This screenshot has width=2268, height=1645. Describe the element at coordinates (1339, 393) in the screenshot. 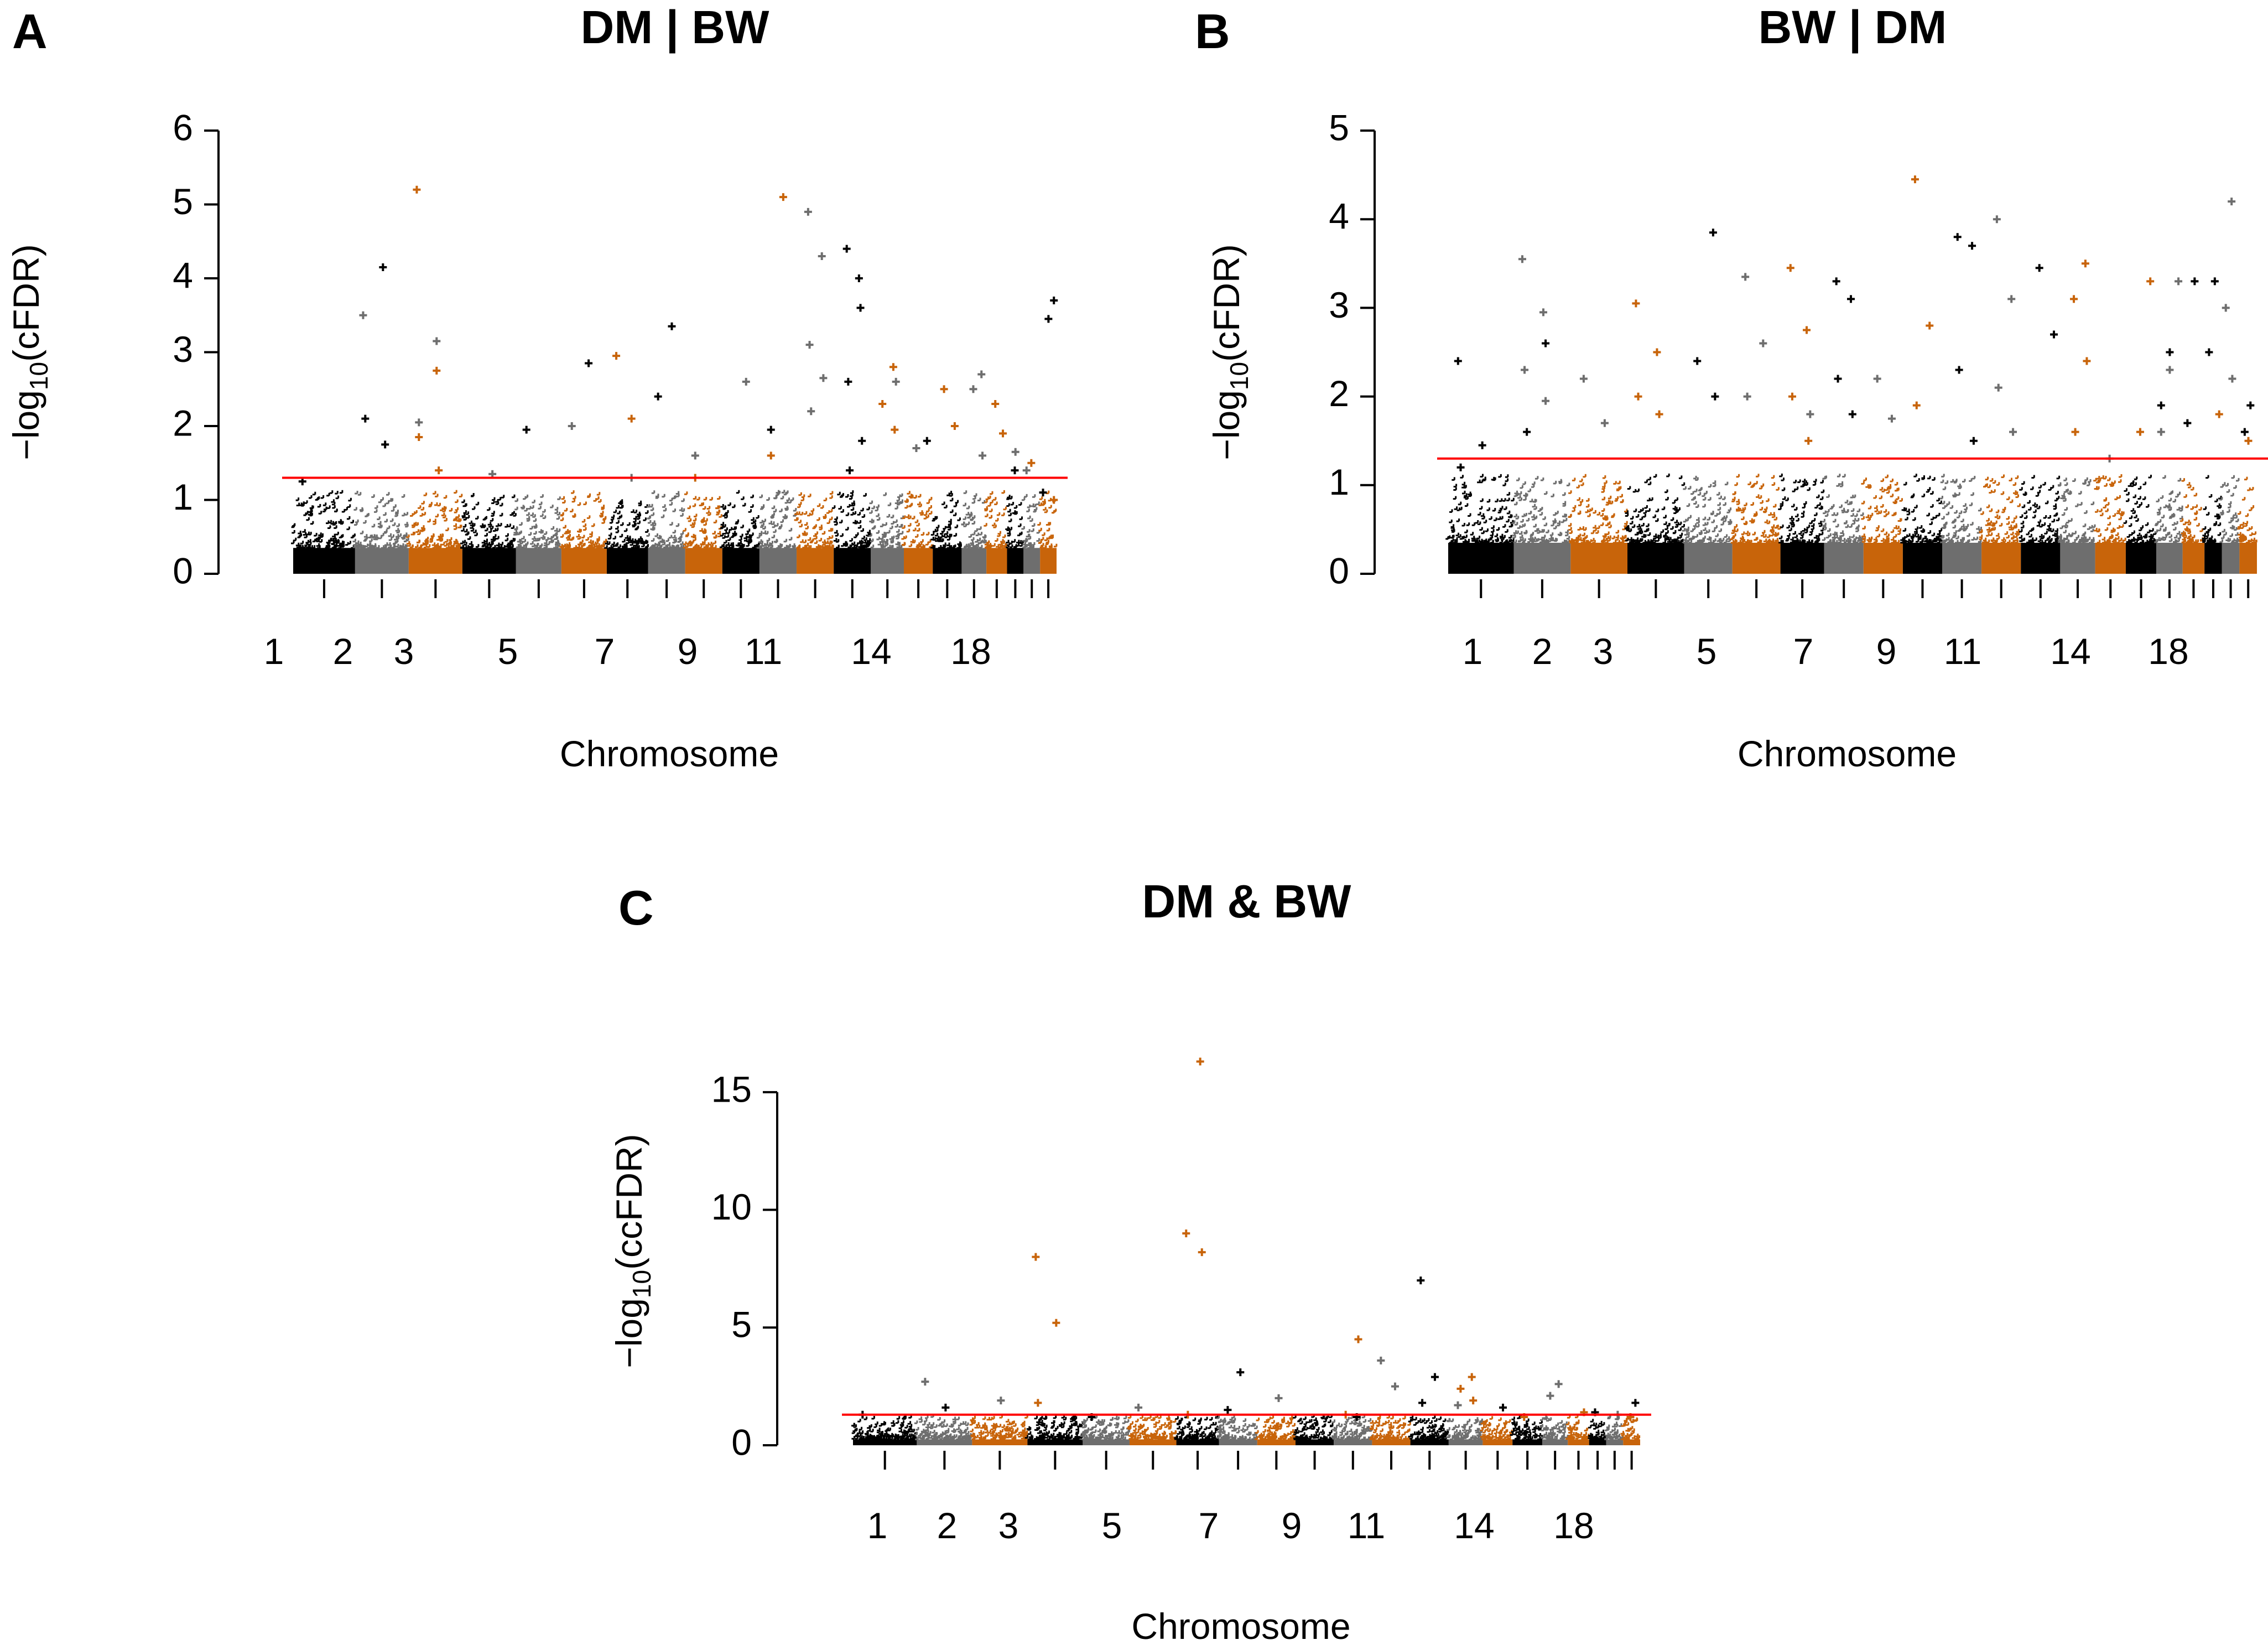

I see `y-tick-label: 2` at that location.